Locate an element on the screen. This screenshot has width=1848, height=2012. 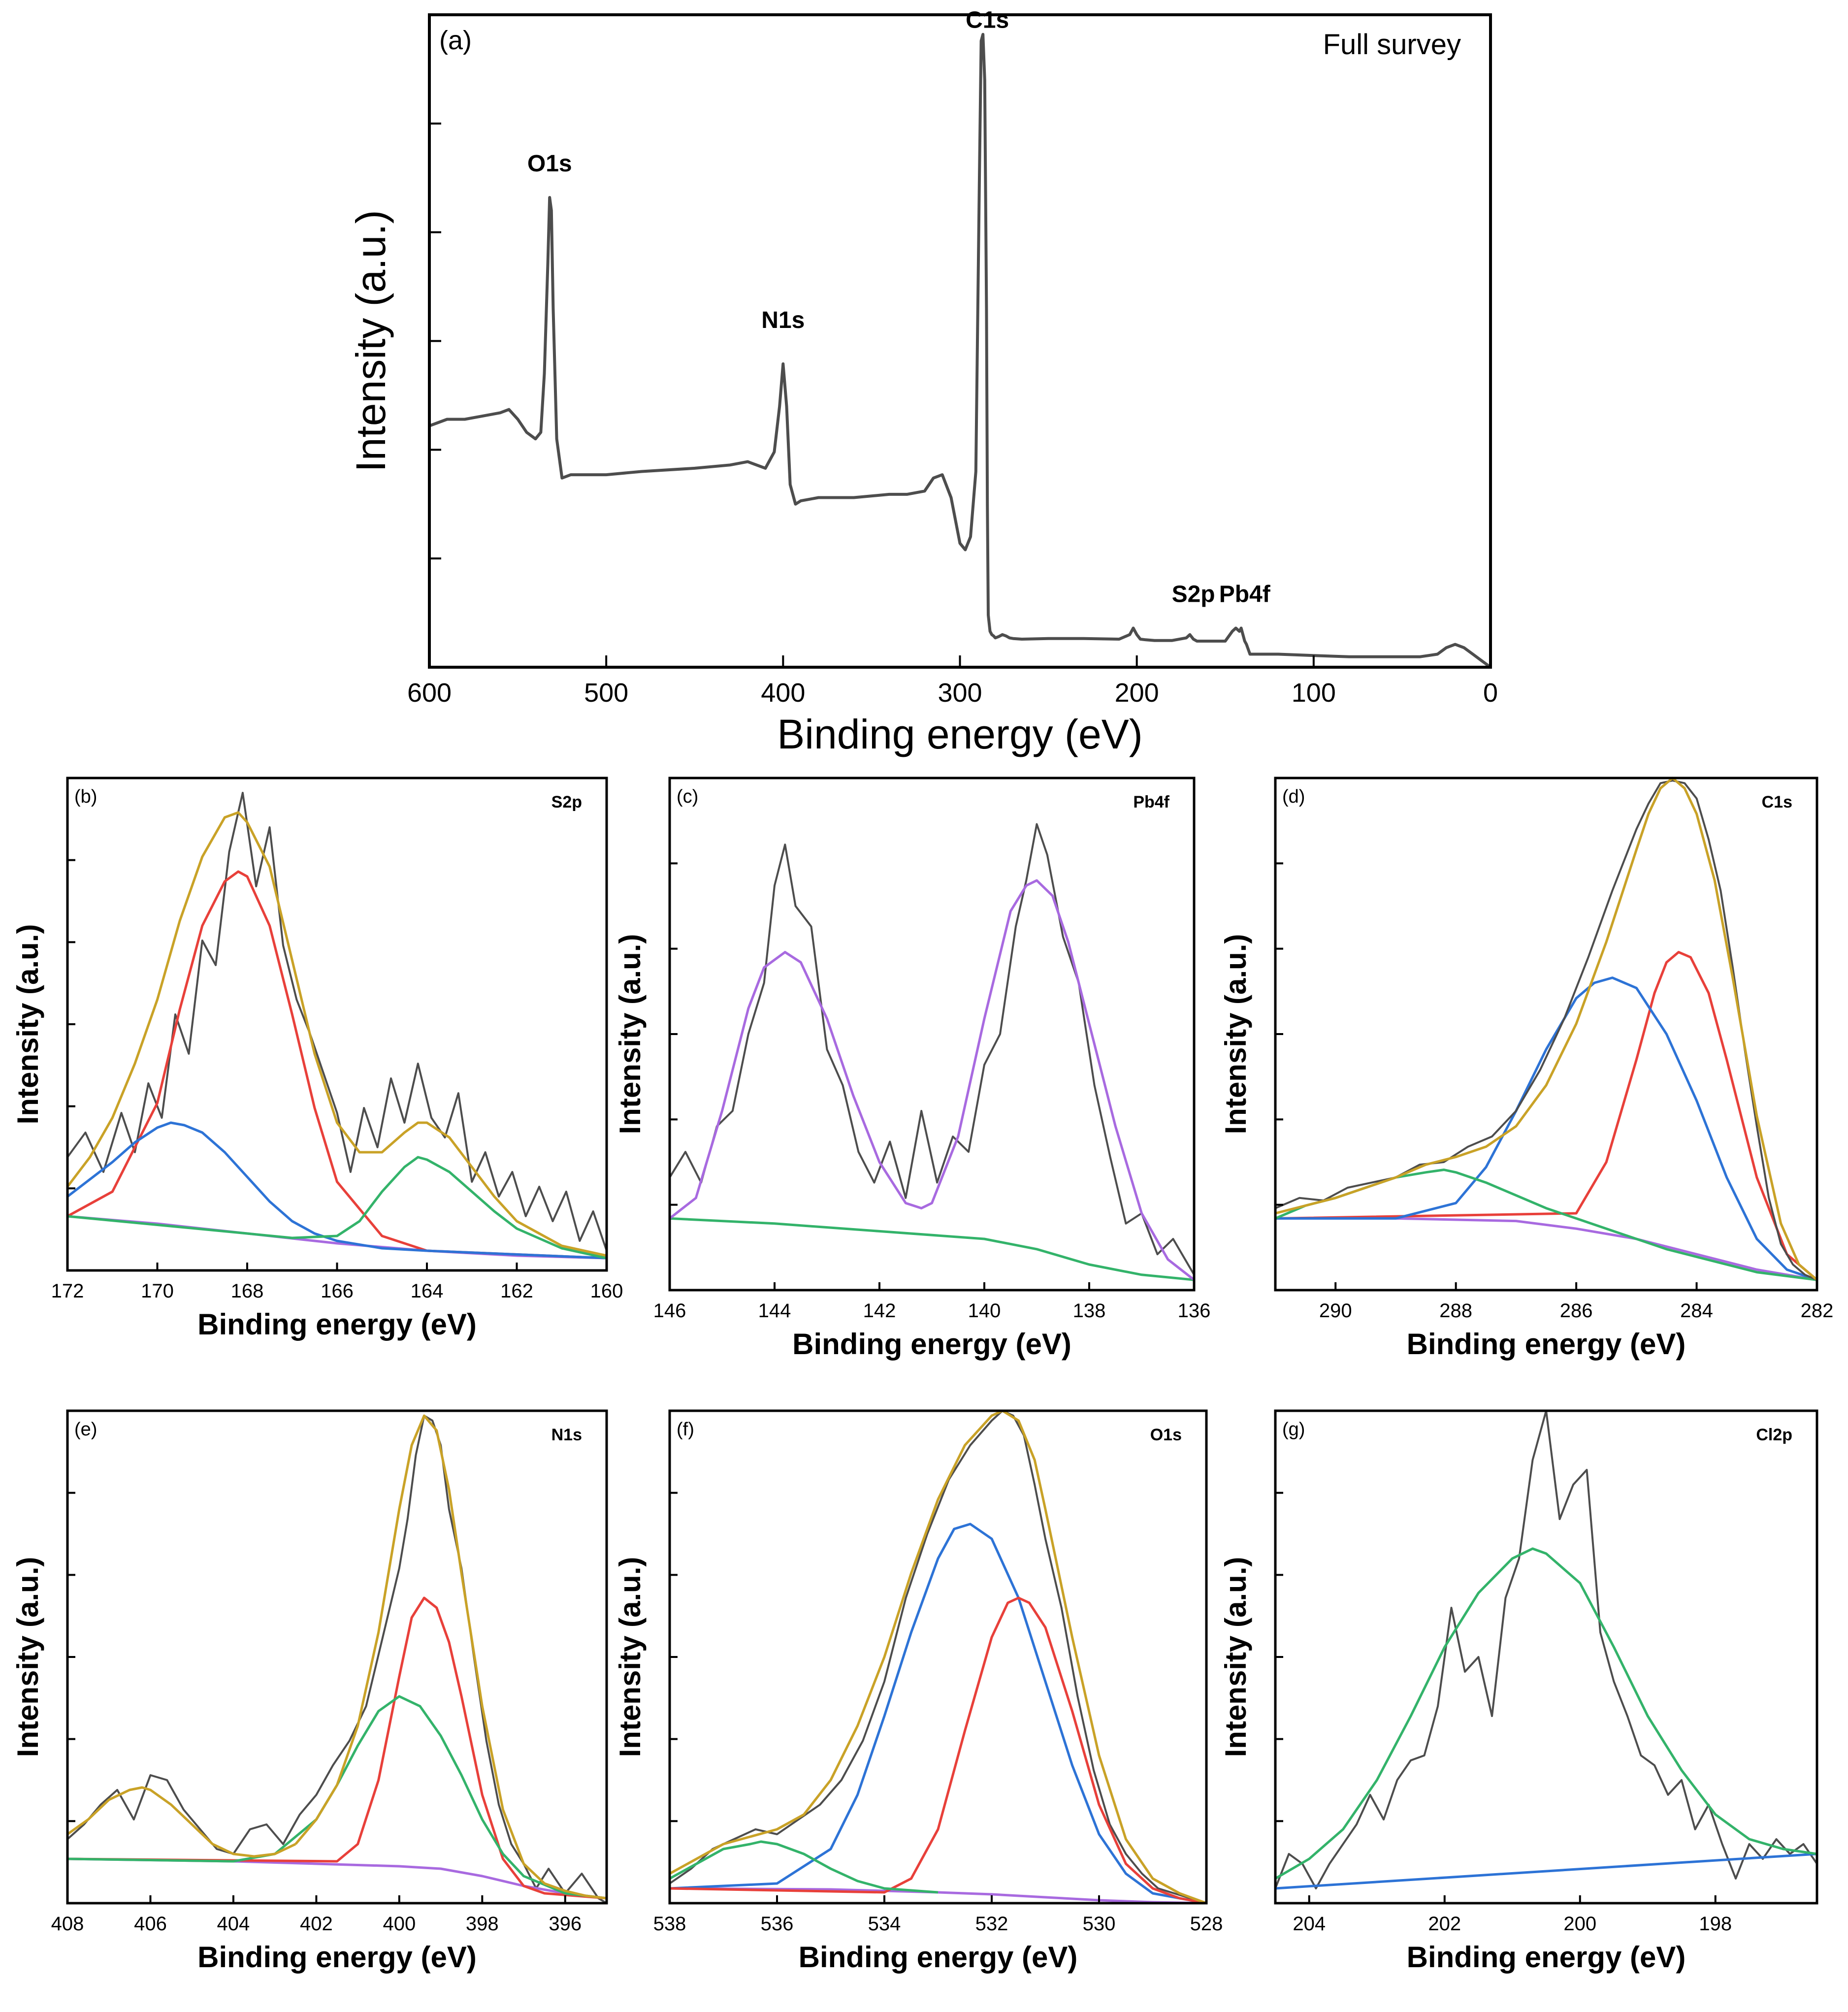
x-tick-label: 138 is located at coordinates (1090, 1311).